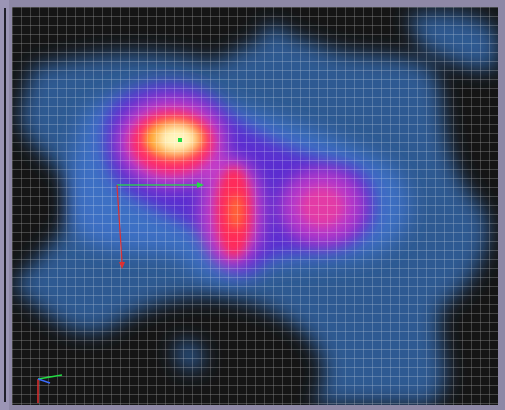 This screenshot has width=505, height=410. I want to click on left-toolbar-edge, so click(4, 205).